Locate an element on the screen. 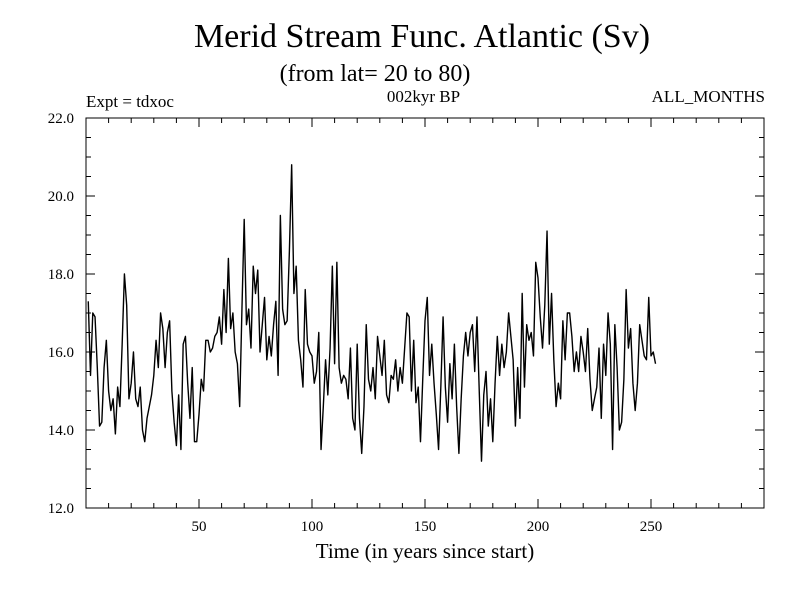 This screenshot has width=800, height=600. x-tick-label: 100 is located at coordinates (312, 527).